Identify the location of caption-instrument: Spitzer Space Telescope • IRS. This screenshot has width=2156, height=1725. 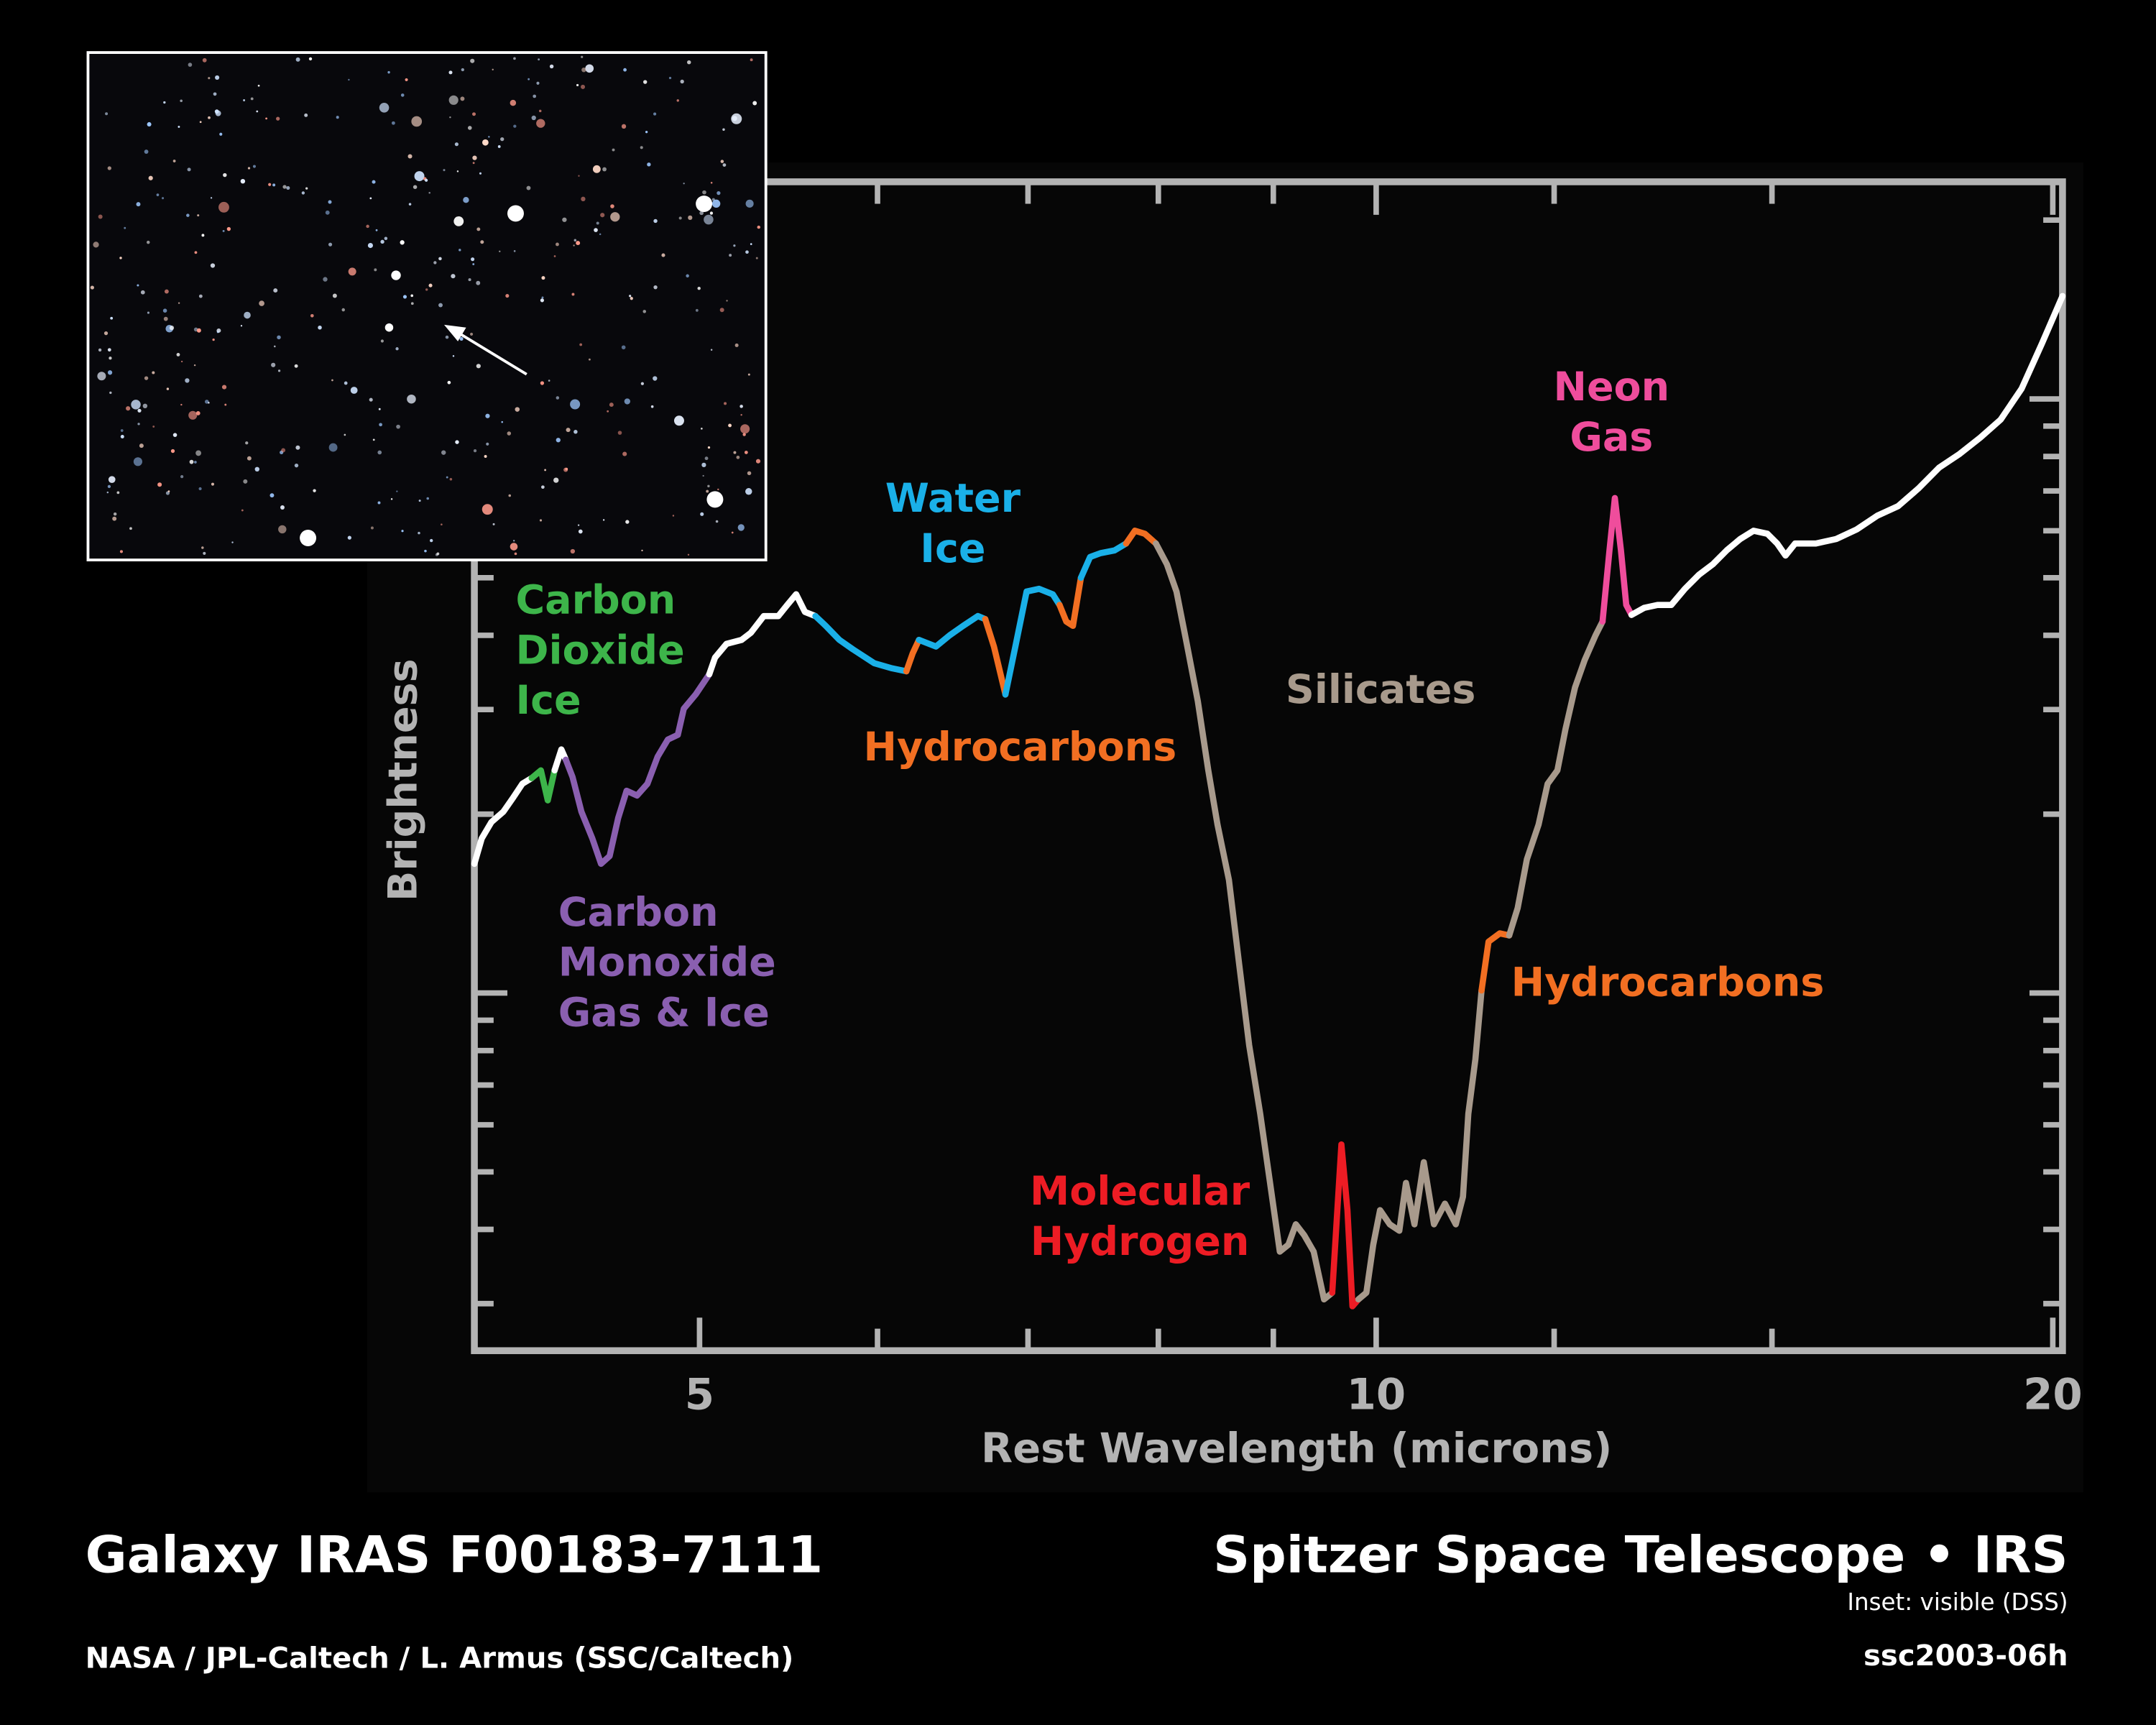
(1640, 1555).